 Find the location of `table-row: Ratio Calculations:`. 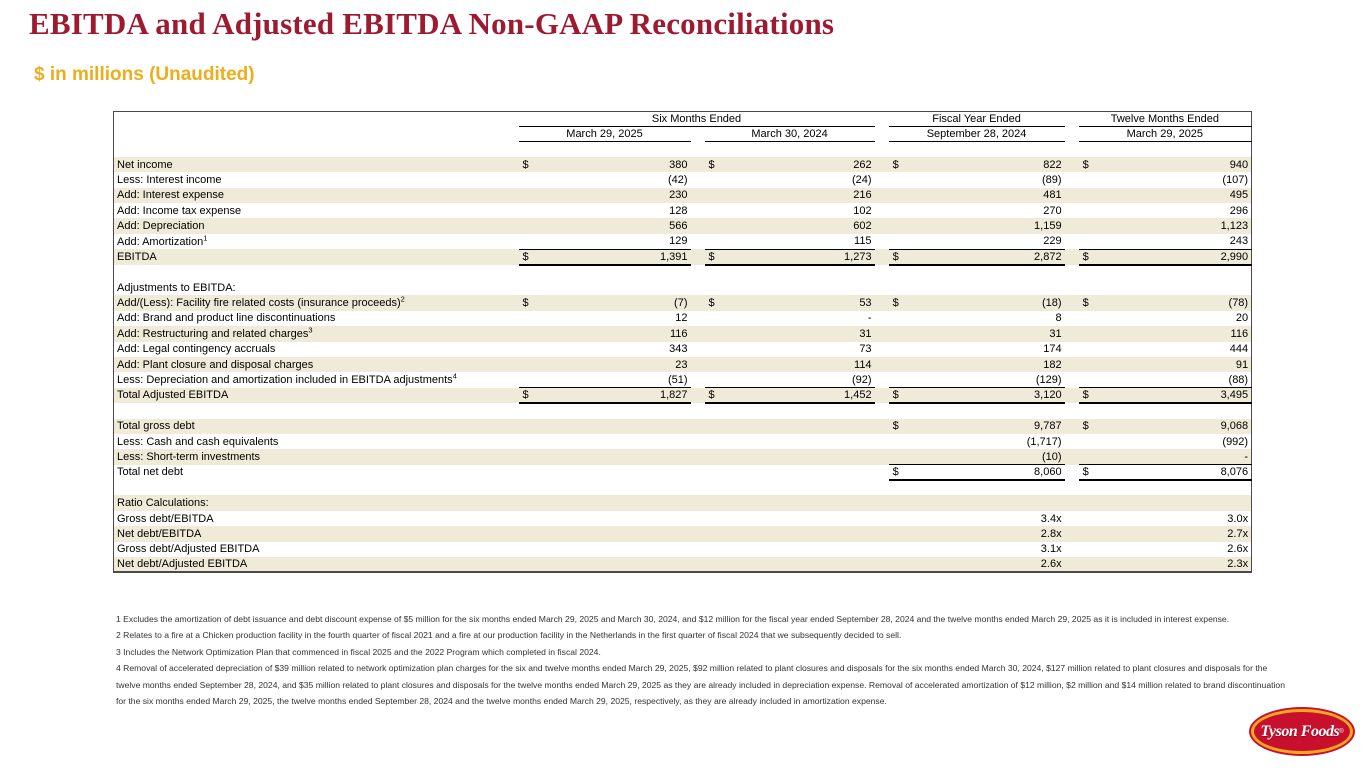

table-row: Ratio Calculations: is located at coordinates (682, 503).